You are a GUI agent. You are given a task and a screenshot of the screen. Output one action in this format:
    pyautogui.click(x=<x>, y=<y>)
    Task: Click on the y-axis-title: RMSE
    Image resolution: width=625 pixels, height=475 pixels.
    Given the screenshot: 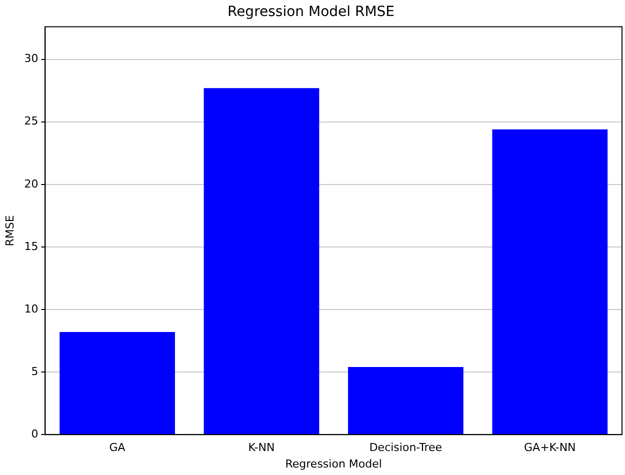 What is the action you would take?
    pyautogui.click(x=9, y=230)
    